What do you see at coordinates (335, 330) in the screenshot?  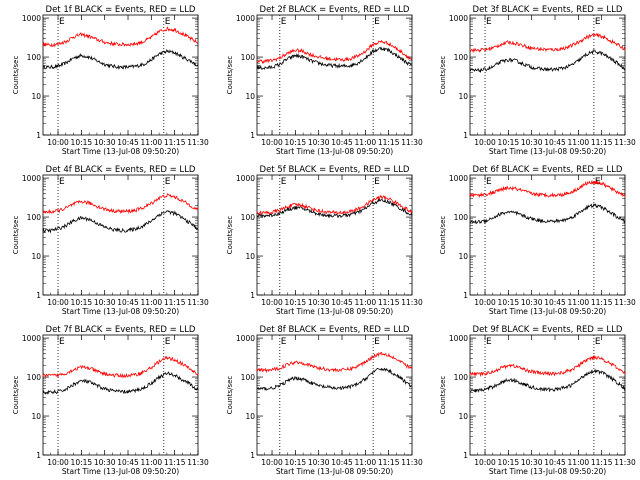 I see `panel-title: Det 8f BLACK = Events, RED = LLD` at bounding box center [335, 330].